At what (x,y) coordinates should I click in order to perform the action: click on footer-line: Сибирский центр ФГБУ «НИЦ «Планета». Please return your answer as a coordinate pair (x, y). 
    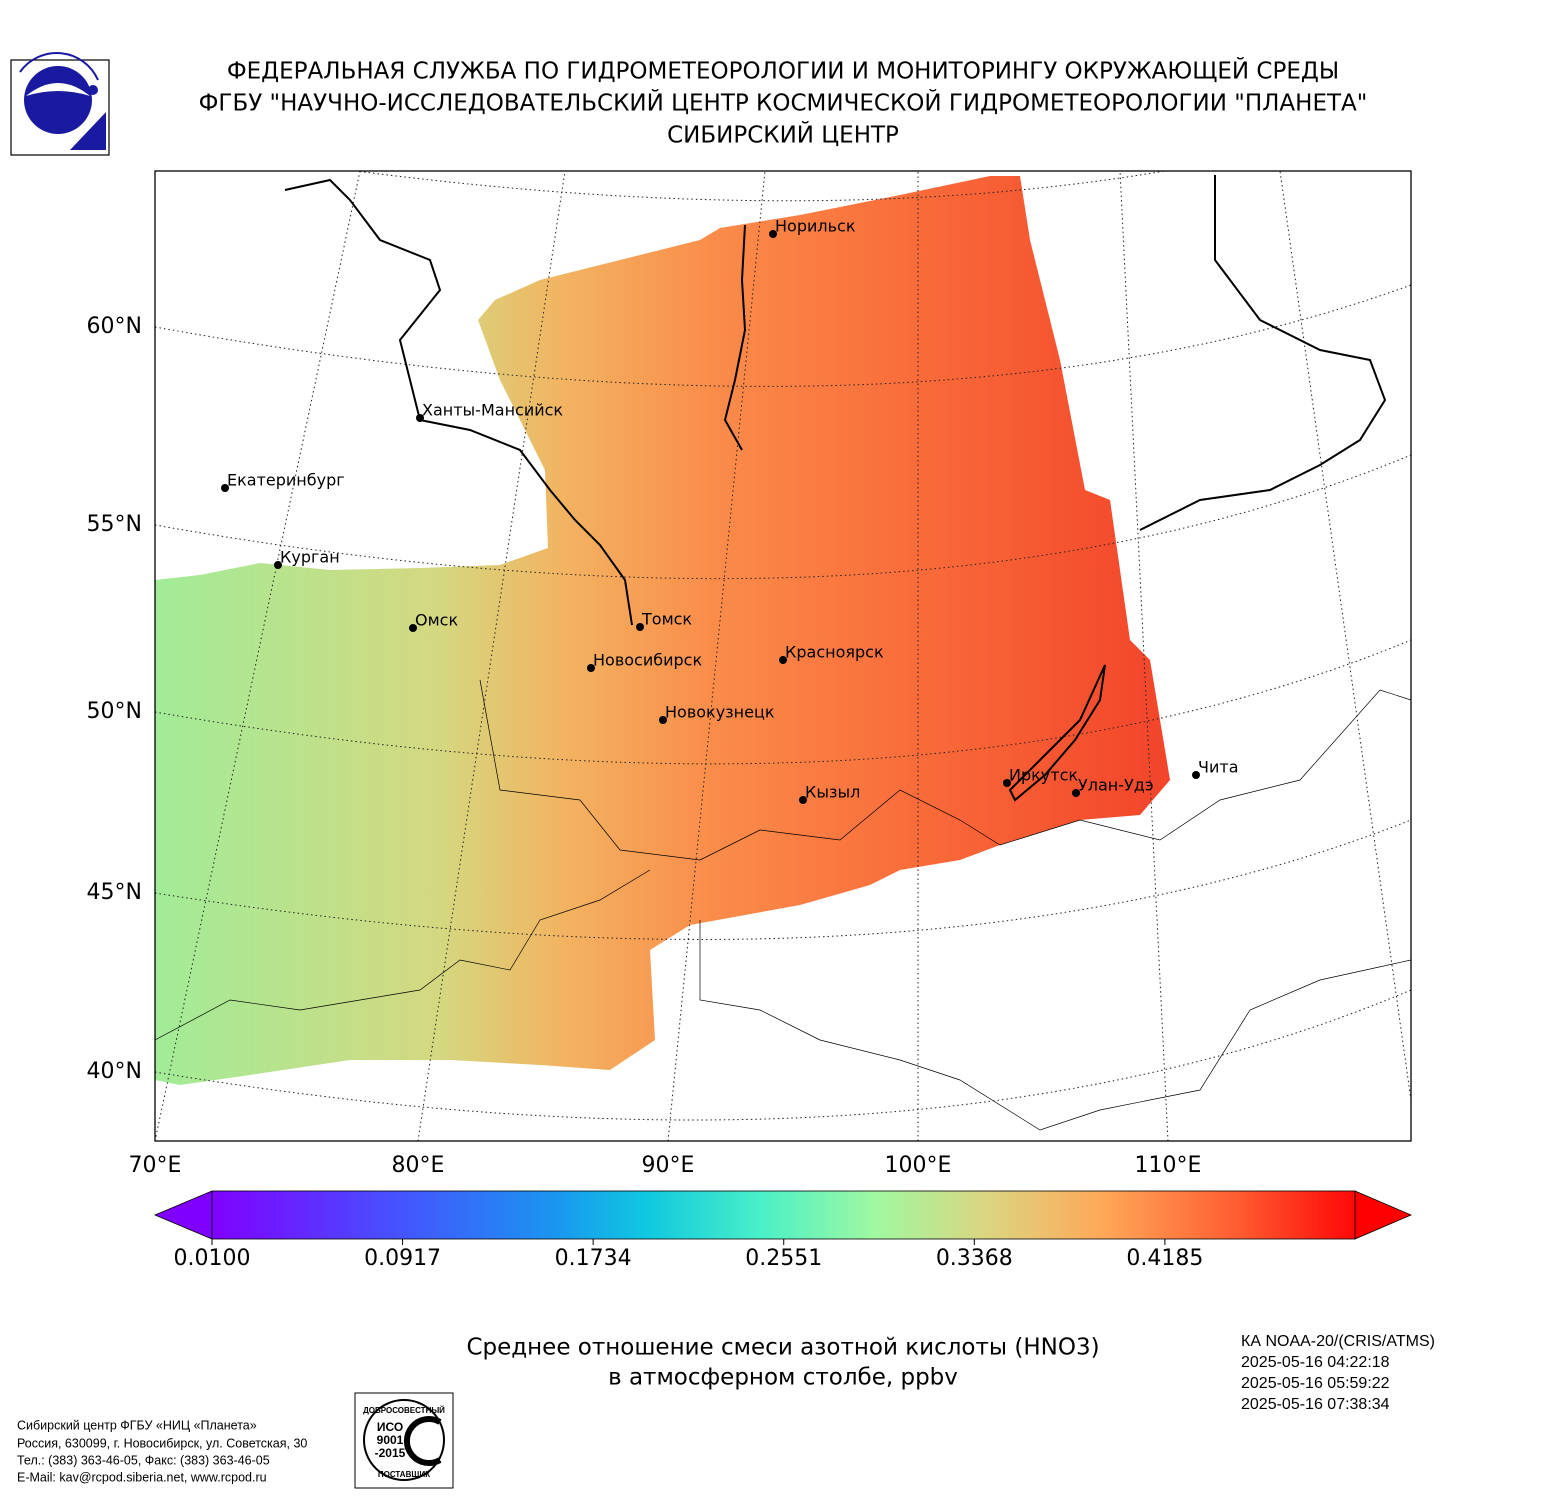
    Looking at the image, I should click on (137, 1425).